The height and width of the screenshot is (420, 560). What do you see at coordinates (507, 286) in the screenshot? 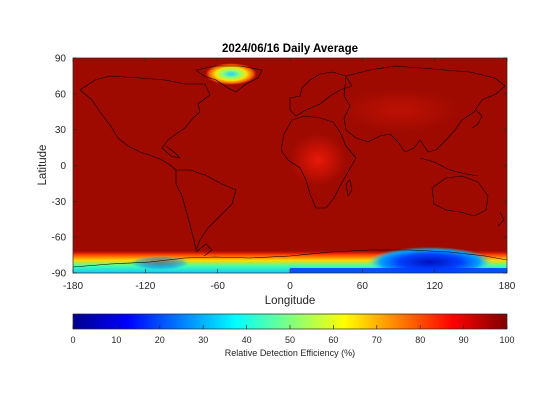
I see `x-tick-label: 180` at bounding box center [507, 286].